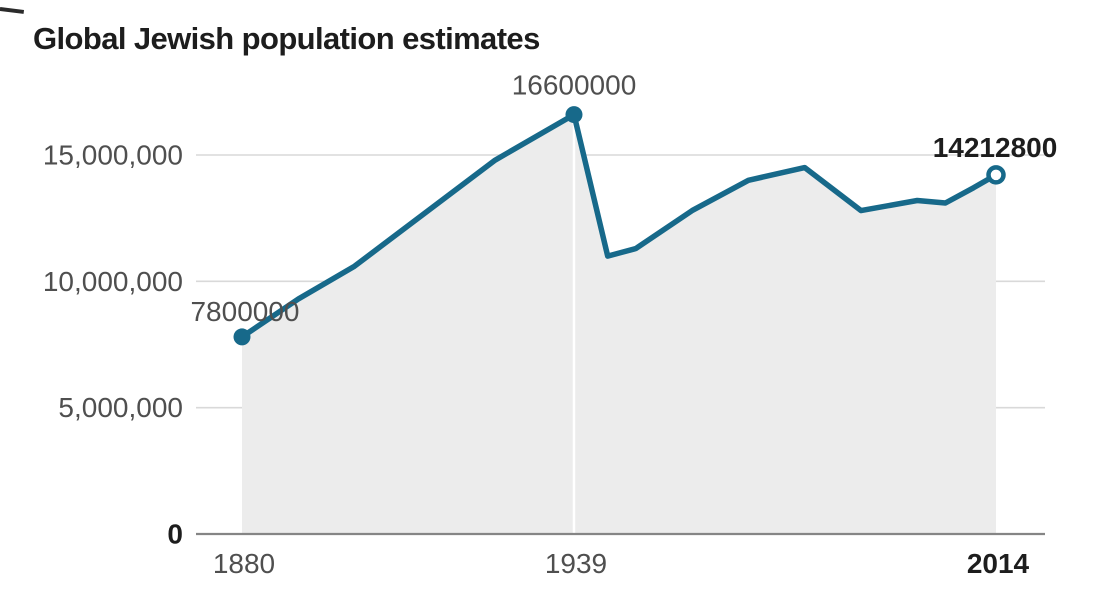 The image size is (1099, 600). I want to click on annotation-1880-value: 7800000, so click(244, 311).